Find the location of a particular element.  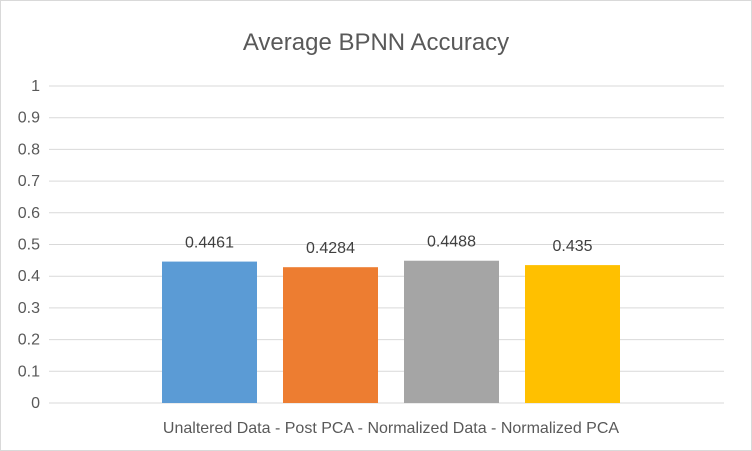

y-tick-label-9: 0.9 is located at coordinates (29, 118).